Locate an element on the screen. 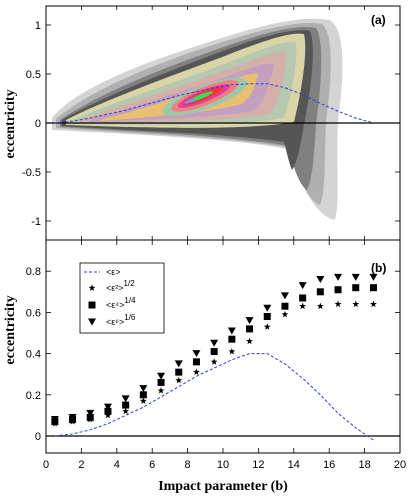 The width and height of the screenshot is (415, 496). panel-a-ylabel: eccentricity is located at coordinates (10, 123).